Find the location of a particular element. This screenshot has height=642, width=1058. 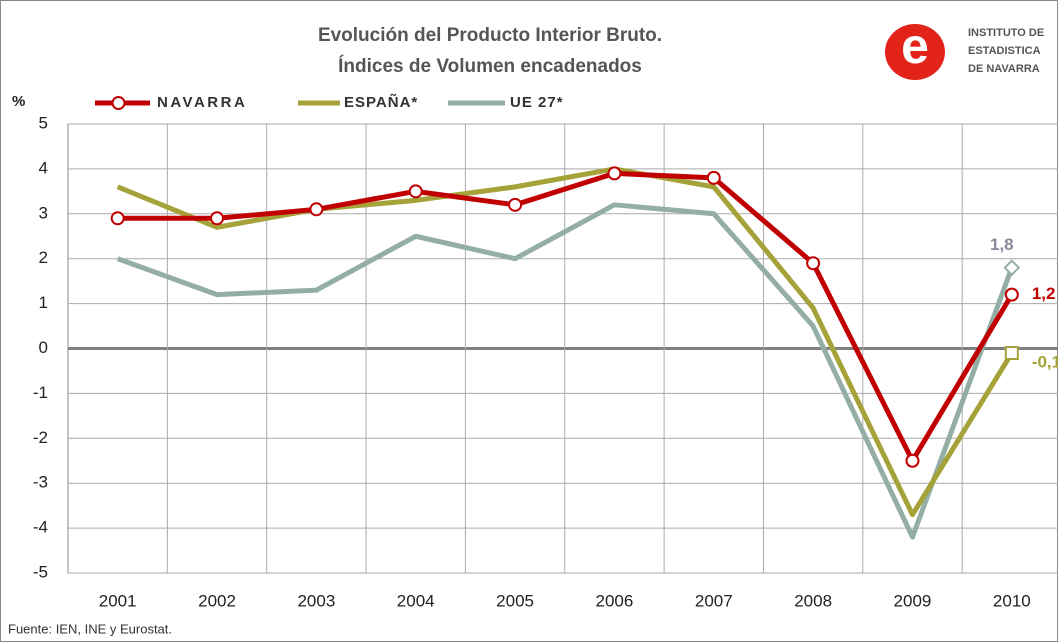

logo-letter: e is located at coordinates (915, 46).